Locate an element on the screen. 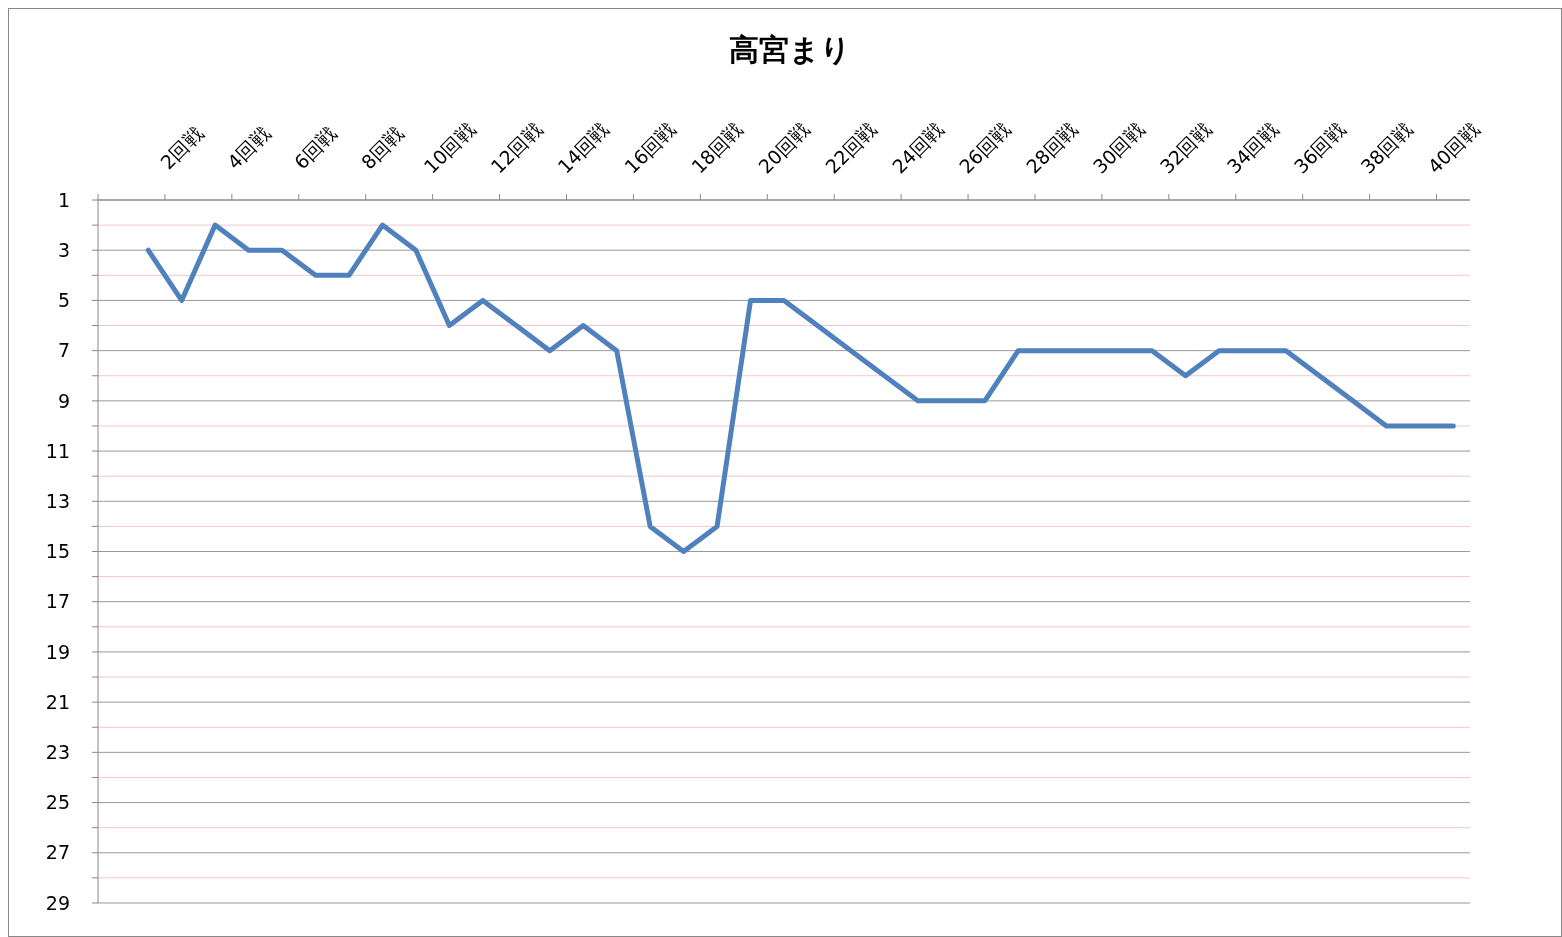  x-tick-label: 40回戦 is located at coordinates (1453, 147).